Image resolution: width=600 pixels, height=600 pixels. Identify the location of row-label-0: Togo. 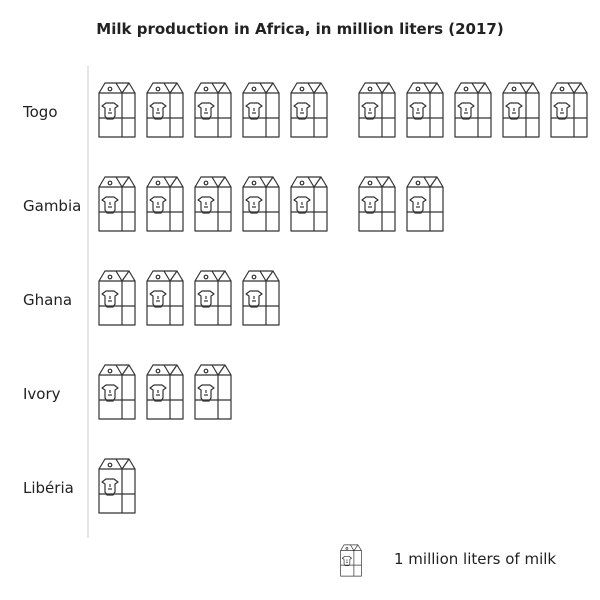
(40, 112).